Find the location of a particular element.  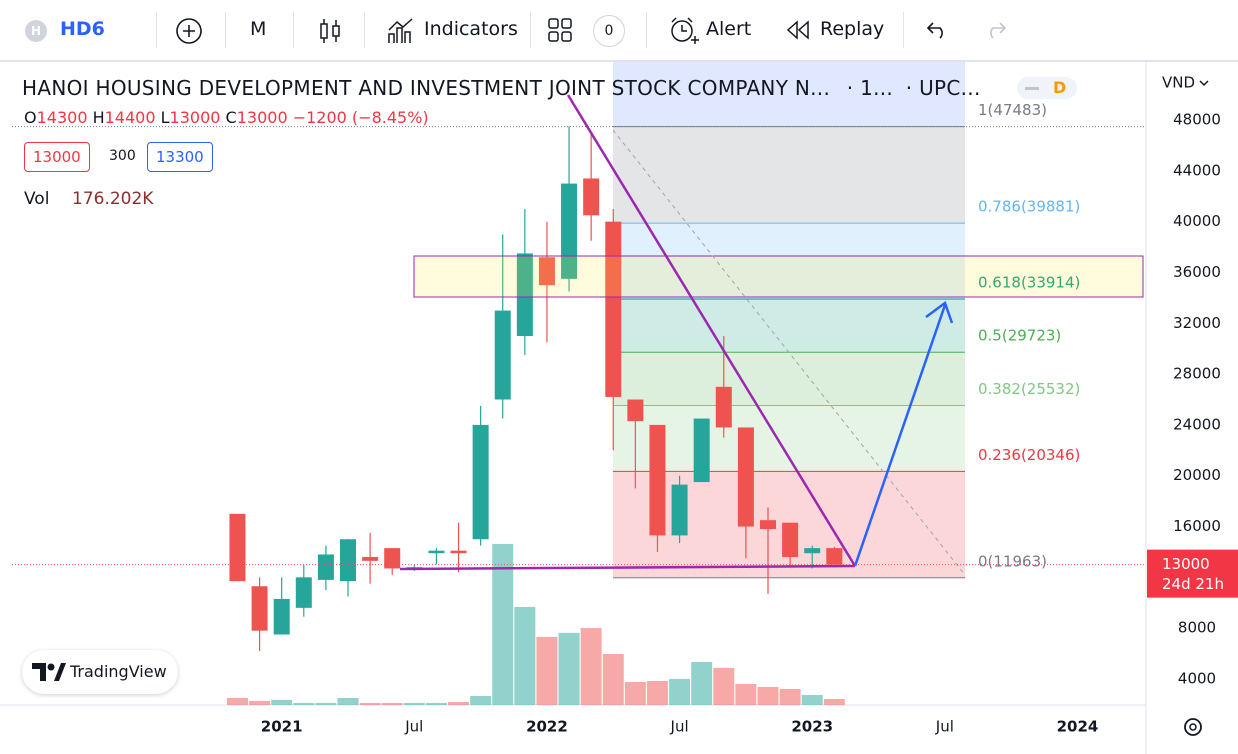

badge: D is located at coordinates (1060, 87).